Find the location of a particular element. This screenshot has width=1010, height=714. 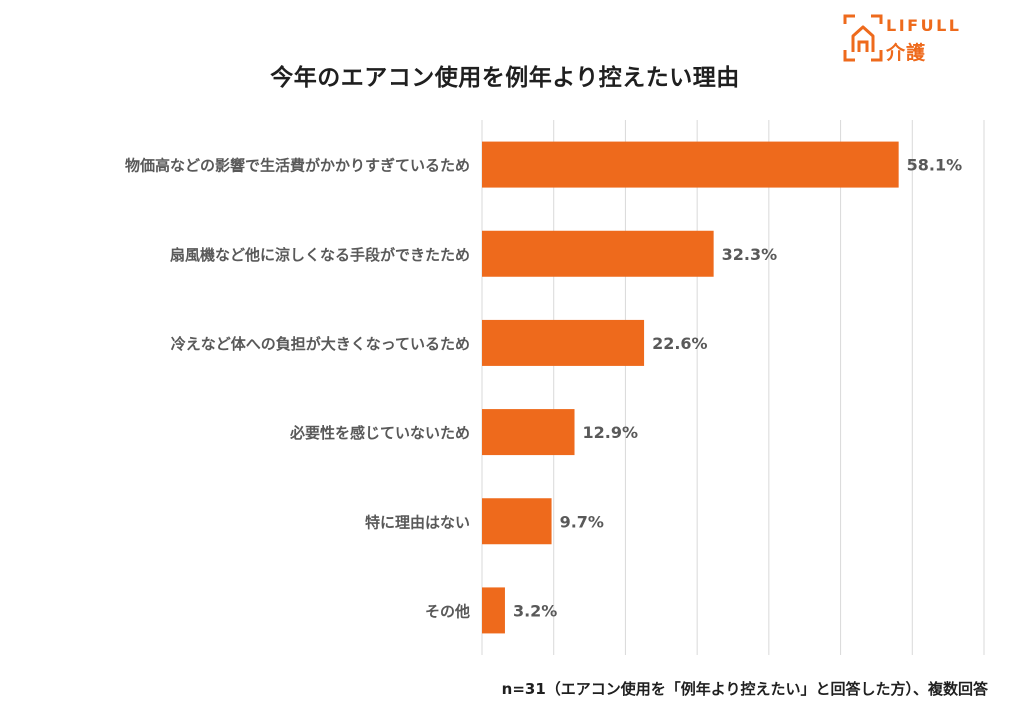

category-label-2: 扇風機など他に涼しくなる手段ができたため is located at coordinates (320, 255).